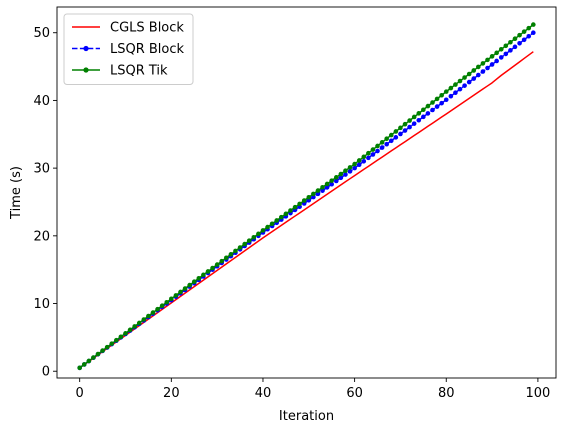  What do you see at coordinates (171, 393) in the screenshot?
I see `x-tick-label: 20` at bounding box center [171, 393].